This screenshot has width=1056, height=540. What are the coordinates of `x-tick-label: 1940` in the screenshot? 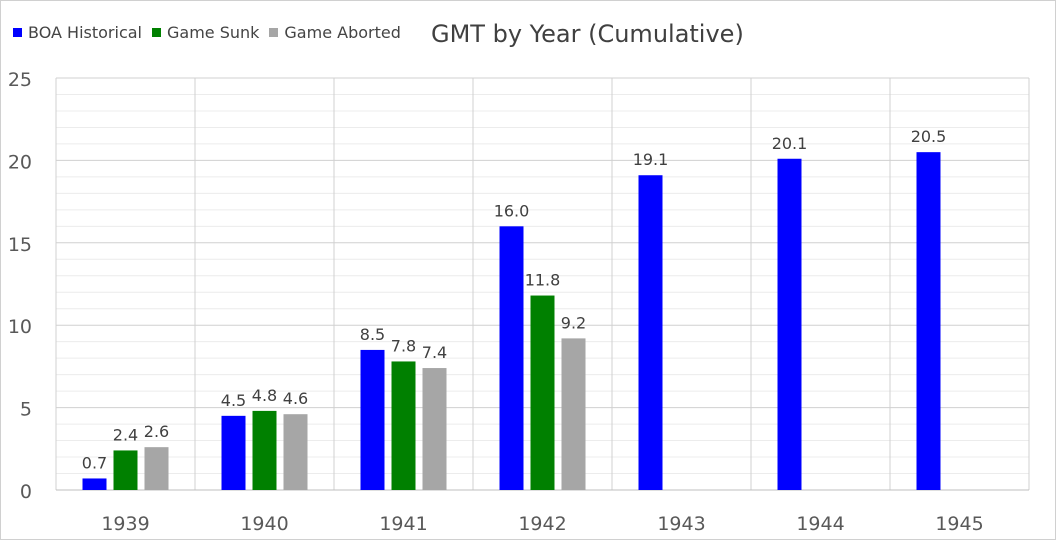 It's located at (264, 524).